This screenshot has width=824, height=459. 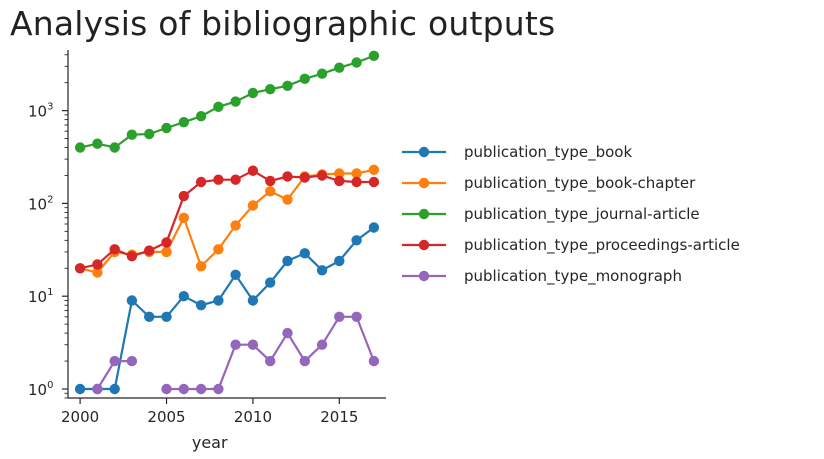 I want to click on legend-label: publication_type_book-chapter, so click(x=580, y=183).